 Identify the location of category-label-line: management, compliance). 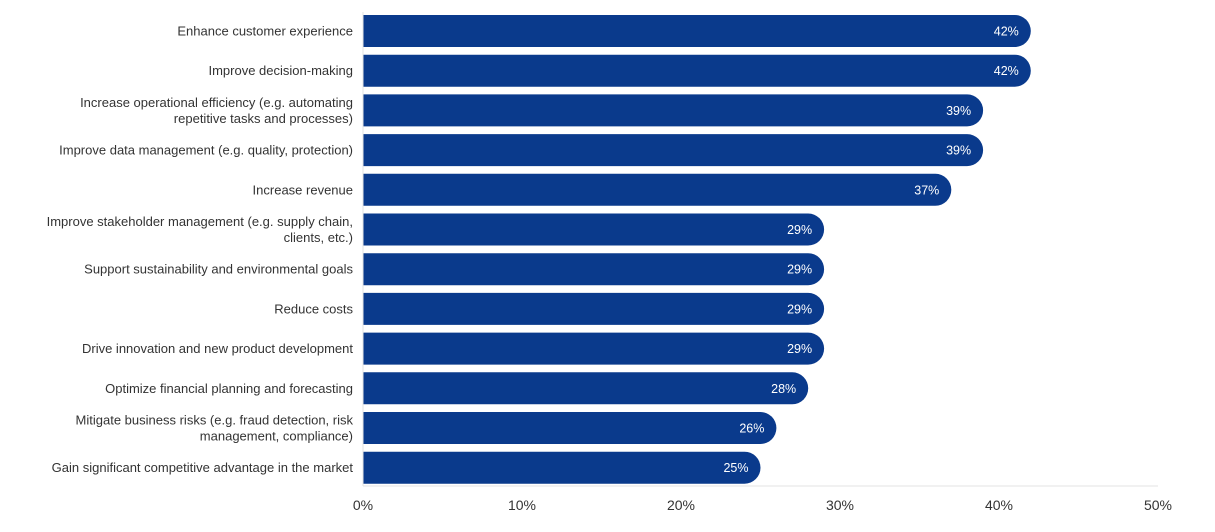
(276, 436).